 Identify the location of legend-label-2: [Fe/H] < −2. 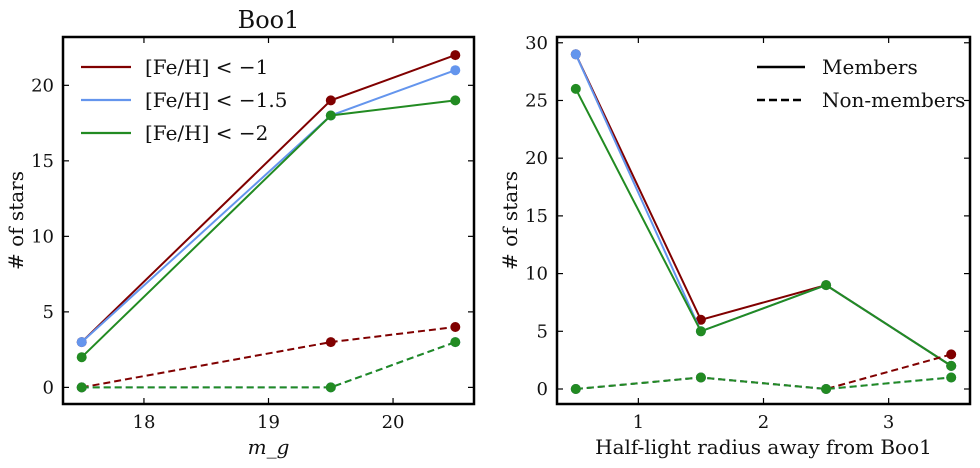
(206, 133).